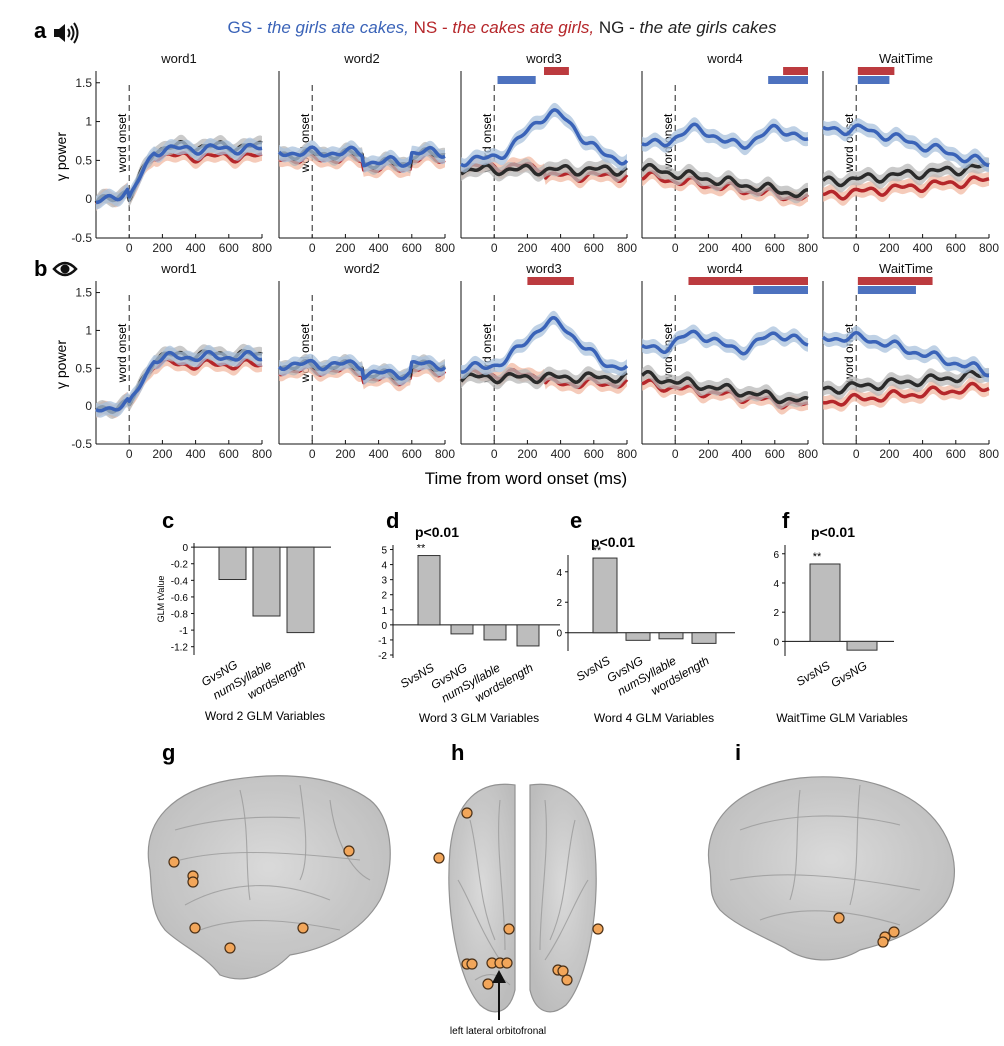 Image resolution: width=1004 pixels, height=1046 pixels. What do you see at coordinates (559, 573) in the screenshot?
I see `y-tick-label: 4` at bounding box center [559, 573].